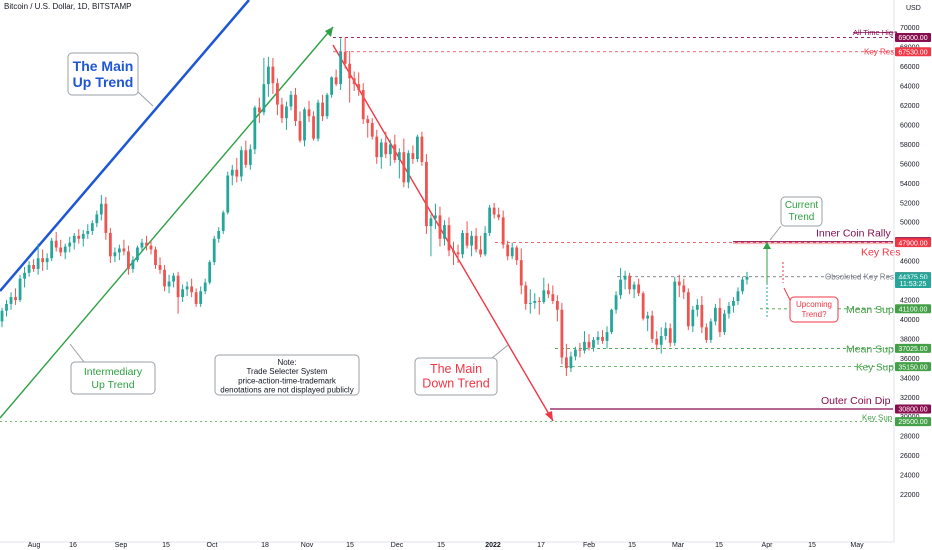 The image size is (932, 550). What do you see at coordinates (910, 378) in the screenshot?
I see `price-tick-label: 34000` at bounding box center [910, 378].